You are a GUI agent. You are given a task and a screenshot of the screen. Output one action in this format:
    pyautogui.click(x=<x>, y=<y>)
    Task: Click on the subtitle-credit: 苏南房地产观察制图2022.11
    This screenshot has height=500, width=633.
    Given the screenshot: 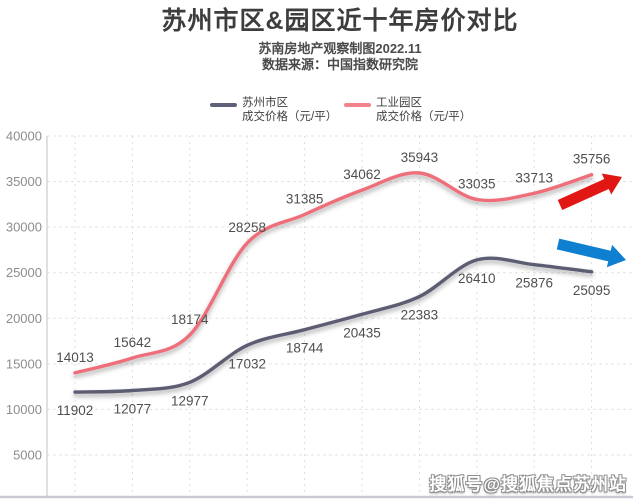 What is the action you would take?
    pyautogui.click(x=340, y=48)
    